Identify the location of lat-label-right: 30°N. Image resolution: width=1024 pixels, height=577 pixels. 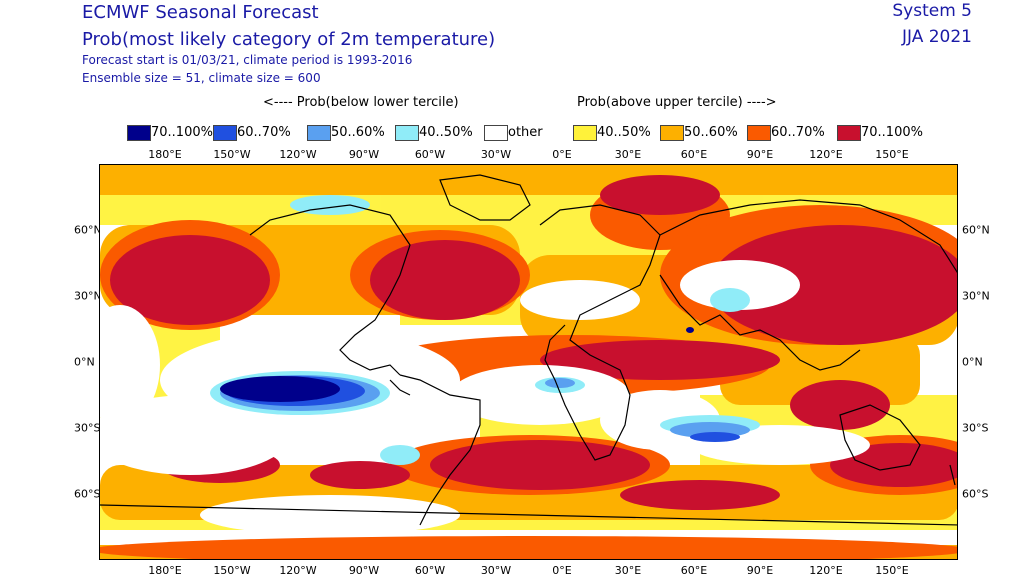
(976, 296).